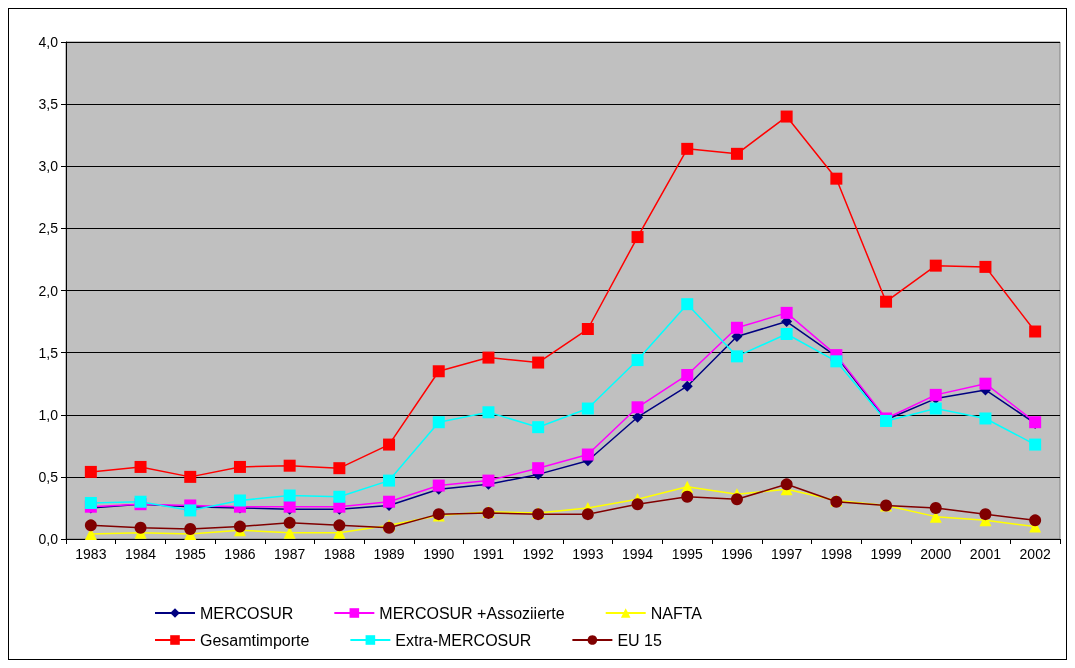 Image resolution: width=1075 pixels, height=668 pixels. What do you see at coordinates (48, 104) in the screenshot?
I see `y-tick-label: 3,5` at bounding box center [48, 104].